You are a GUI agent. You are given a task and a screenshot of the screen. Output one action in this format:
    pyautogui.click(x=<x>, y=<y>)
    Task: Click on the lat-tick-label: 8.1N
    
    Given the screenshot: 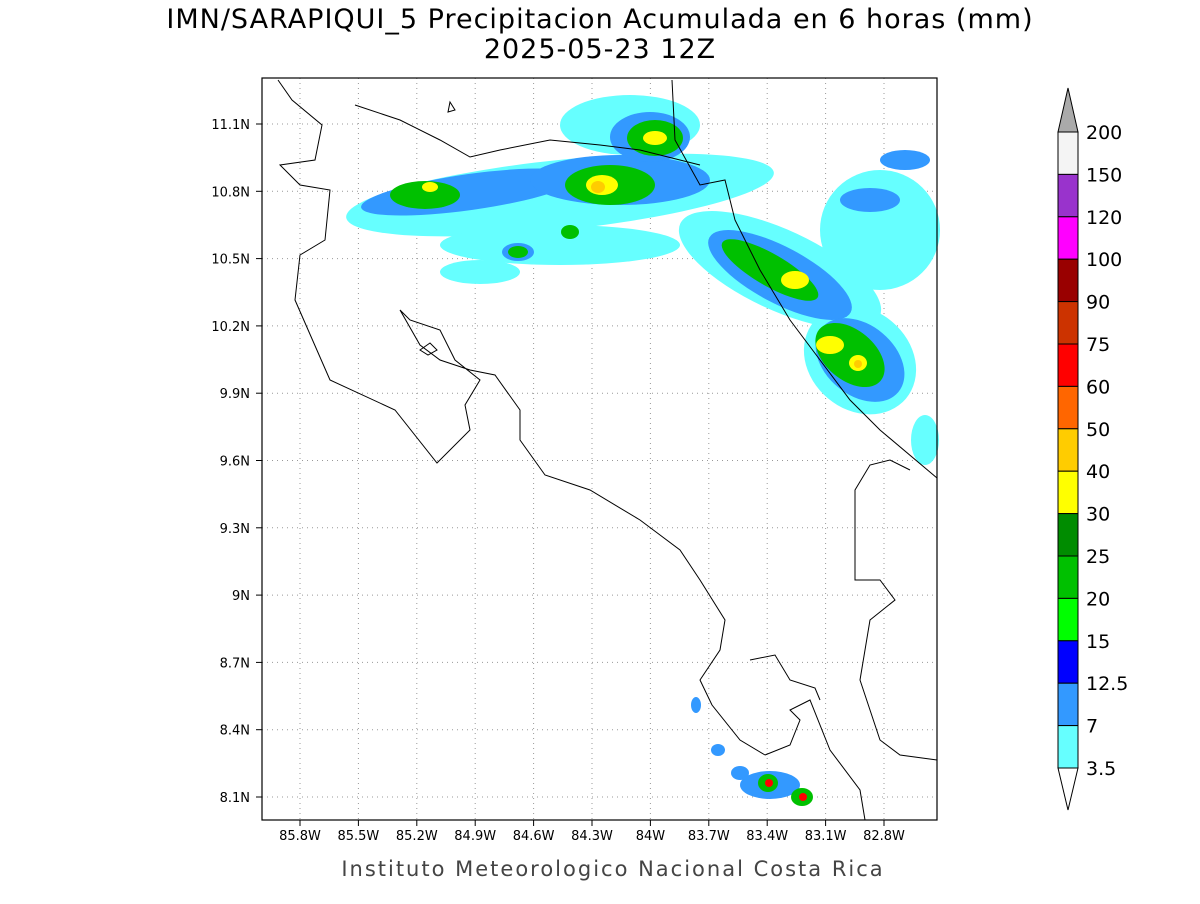 What is the action you would take?
    pyautogui.click(x=235, y=798)
    